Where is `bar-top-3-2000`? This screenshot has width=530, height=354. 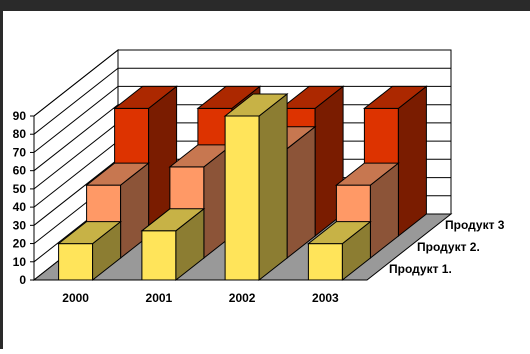 bar-top-3-2000 is located at coordinates (146, 97).